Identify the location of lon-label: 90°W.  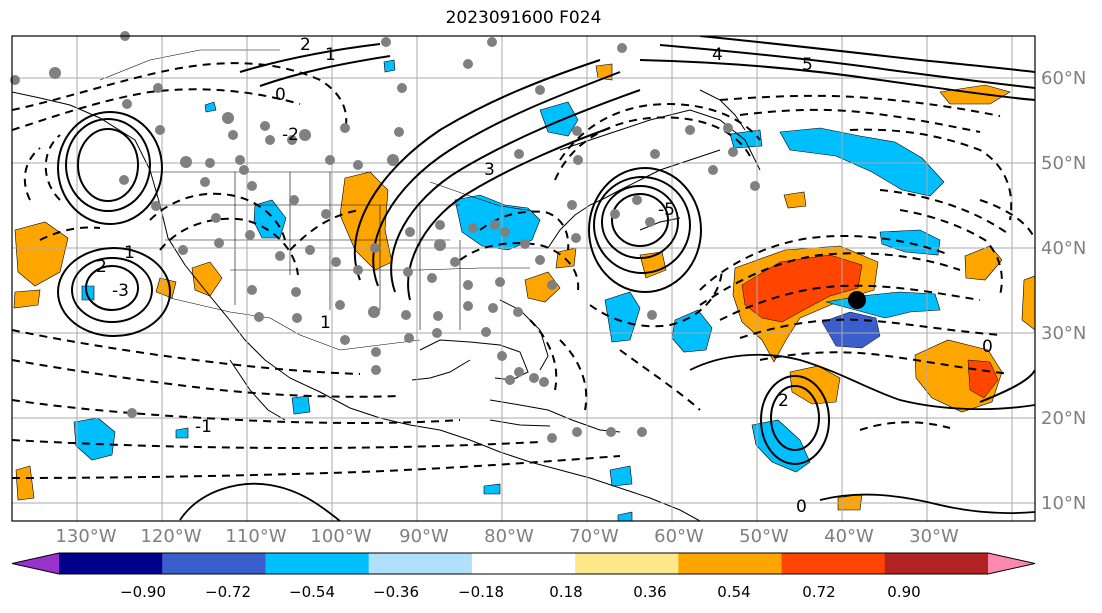
(424, 536).